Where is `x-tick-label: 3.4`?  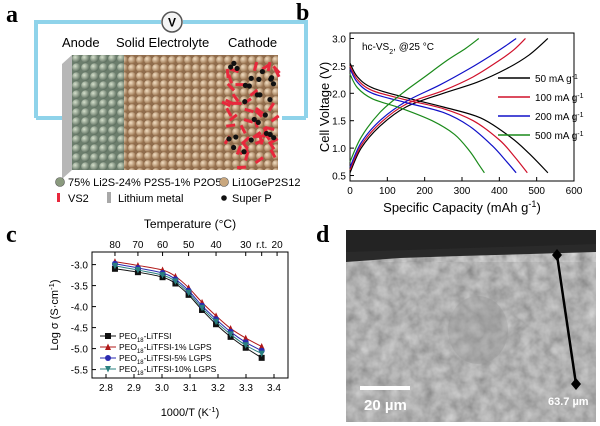
x-tick-label: 3.4 is located at coordinates (274, 388).